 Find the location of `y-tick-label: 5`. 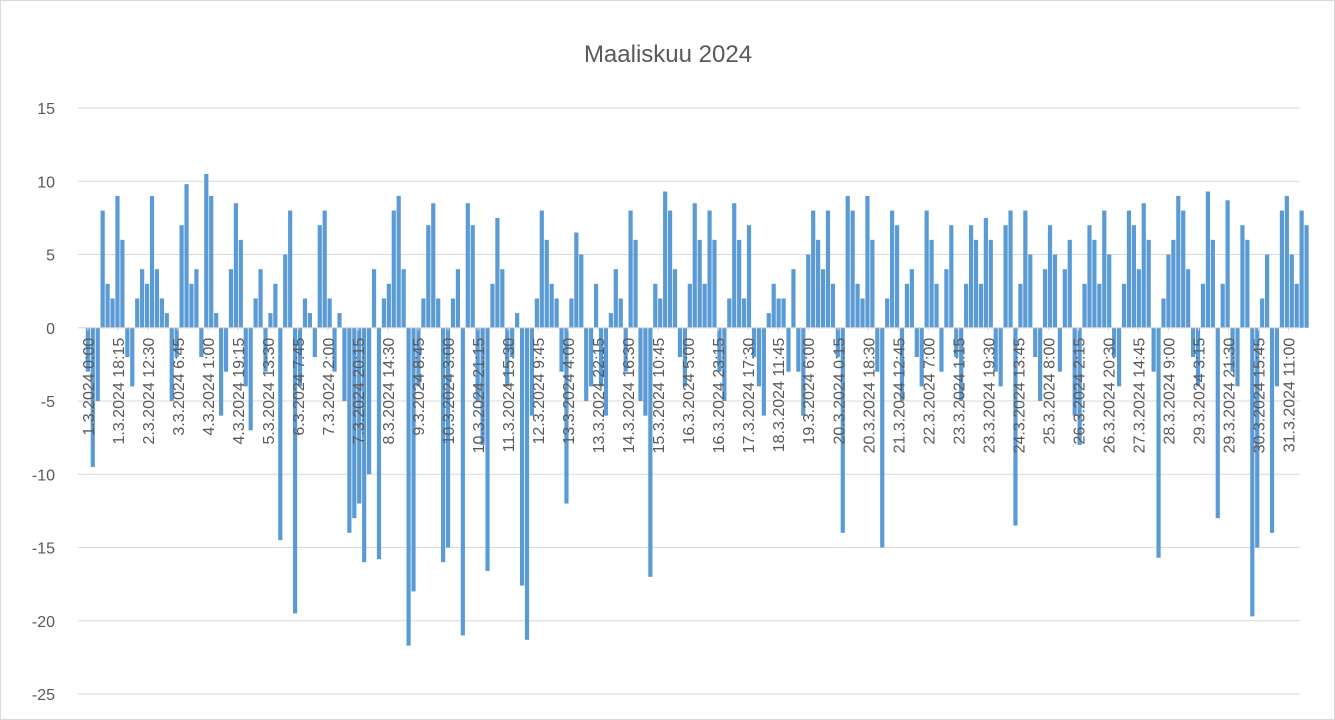

y-tick-label: 5 is located at coordinates (50, 256).